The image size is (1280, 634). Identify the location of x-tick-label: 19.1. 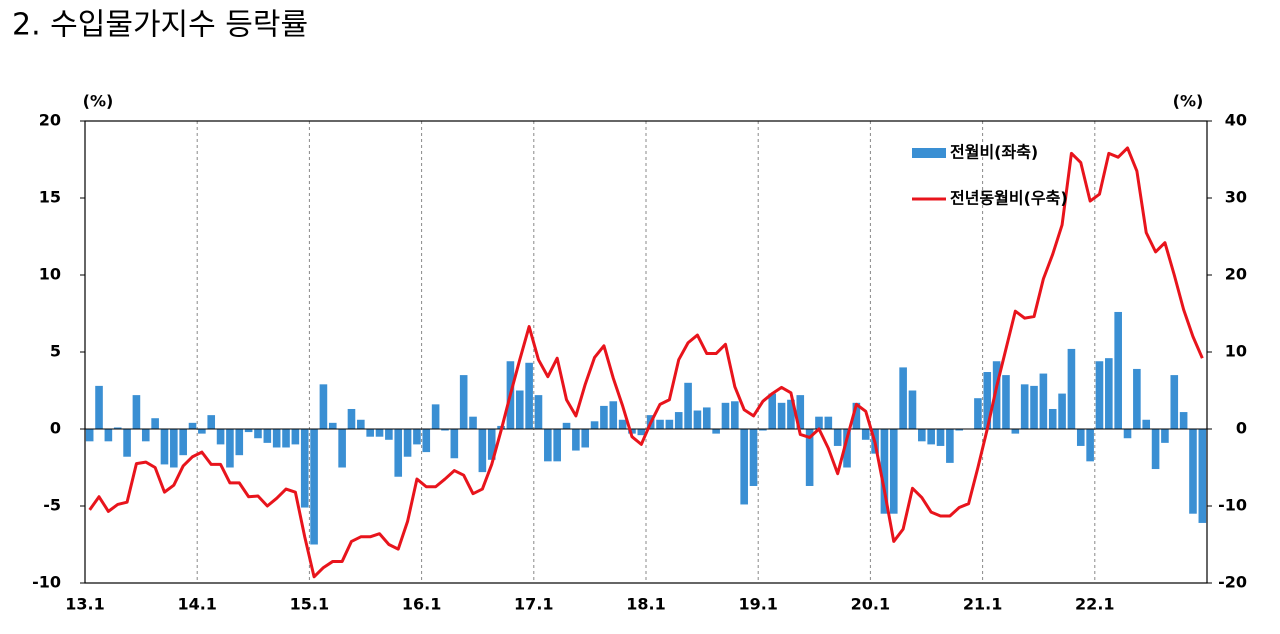
(757, 604).